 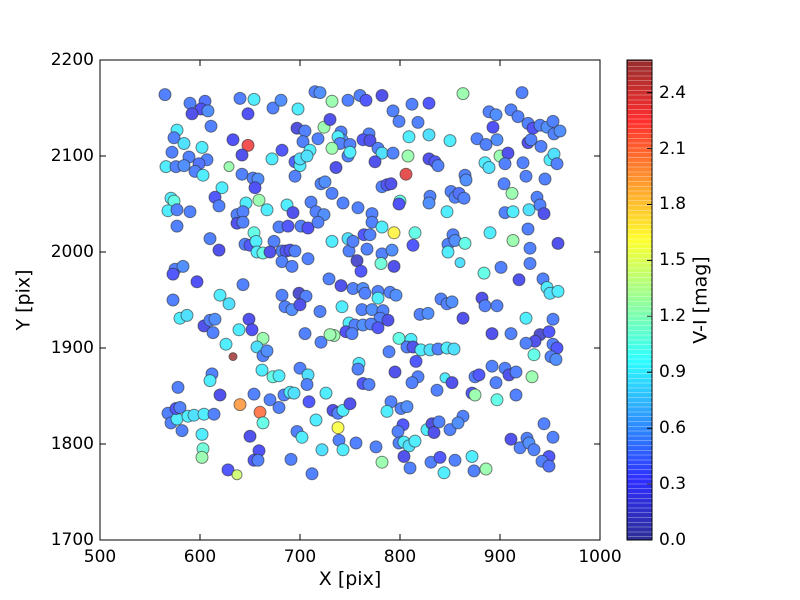 I want to click on y-tick-label: 1700, so click(x=72, y=540).